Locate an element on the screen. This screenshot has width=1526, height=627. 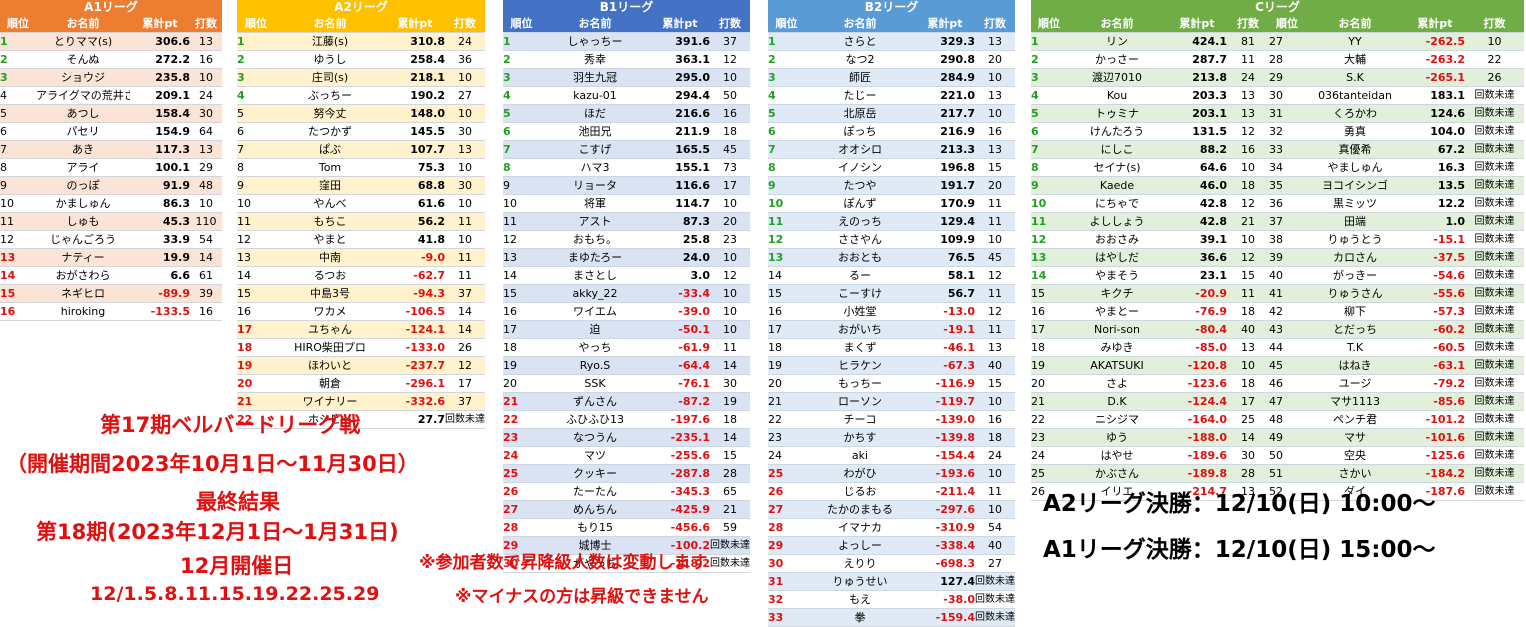
c-table-row: 19 AKATSUKI -120.8 10 45 はねき -63.1 回数未達 is located at coordinates (1277, 365).